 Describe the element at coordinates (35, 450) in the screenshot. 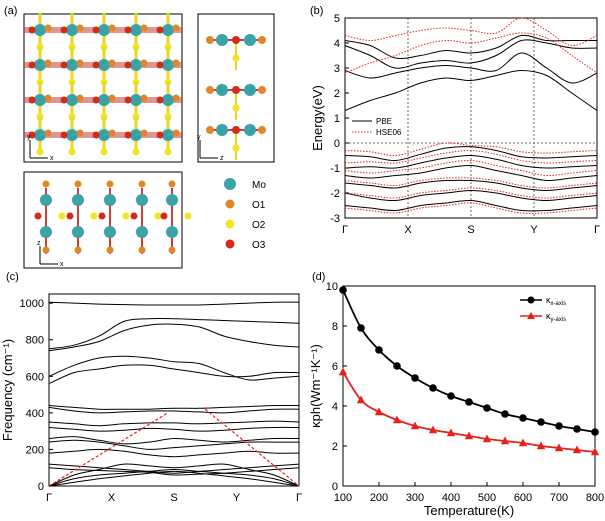

I see `phonon-ytick-label: 200` at that location.